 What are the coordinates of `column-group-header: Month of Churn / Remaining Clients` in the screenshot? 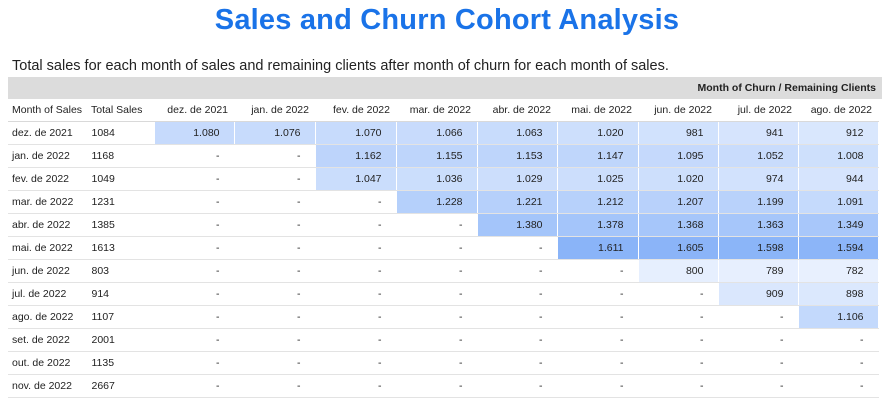 It's located at (445, 88).